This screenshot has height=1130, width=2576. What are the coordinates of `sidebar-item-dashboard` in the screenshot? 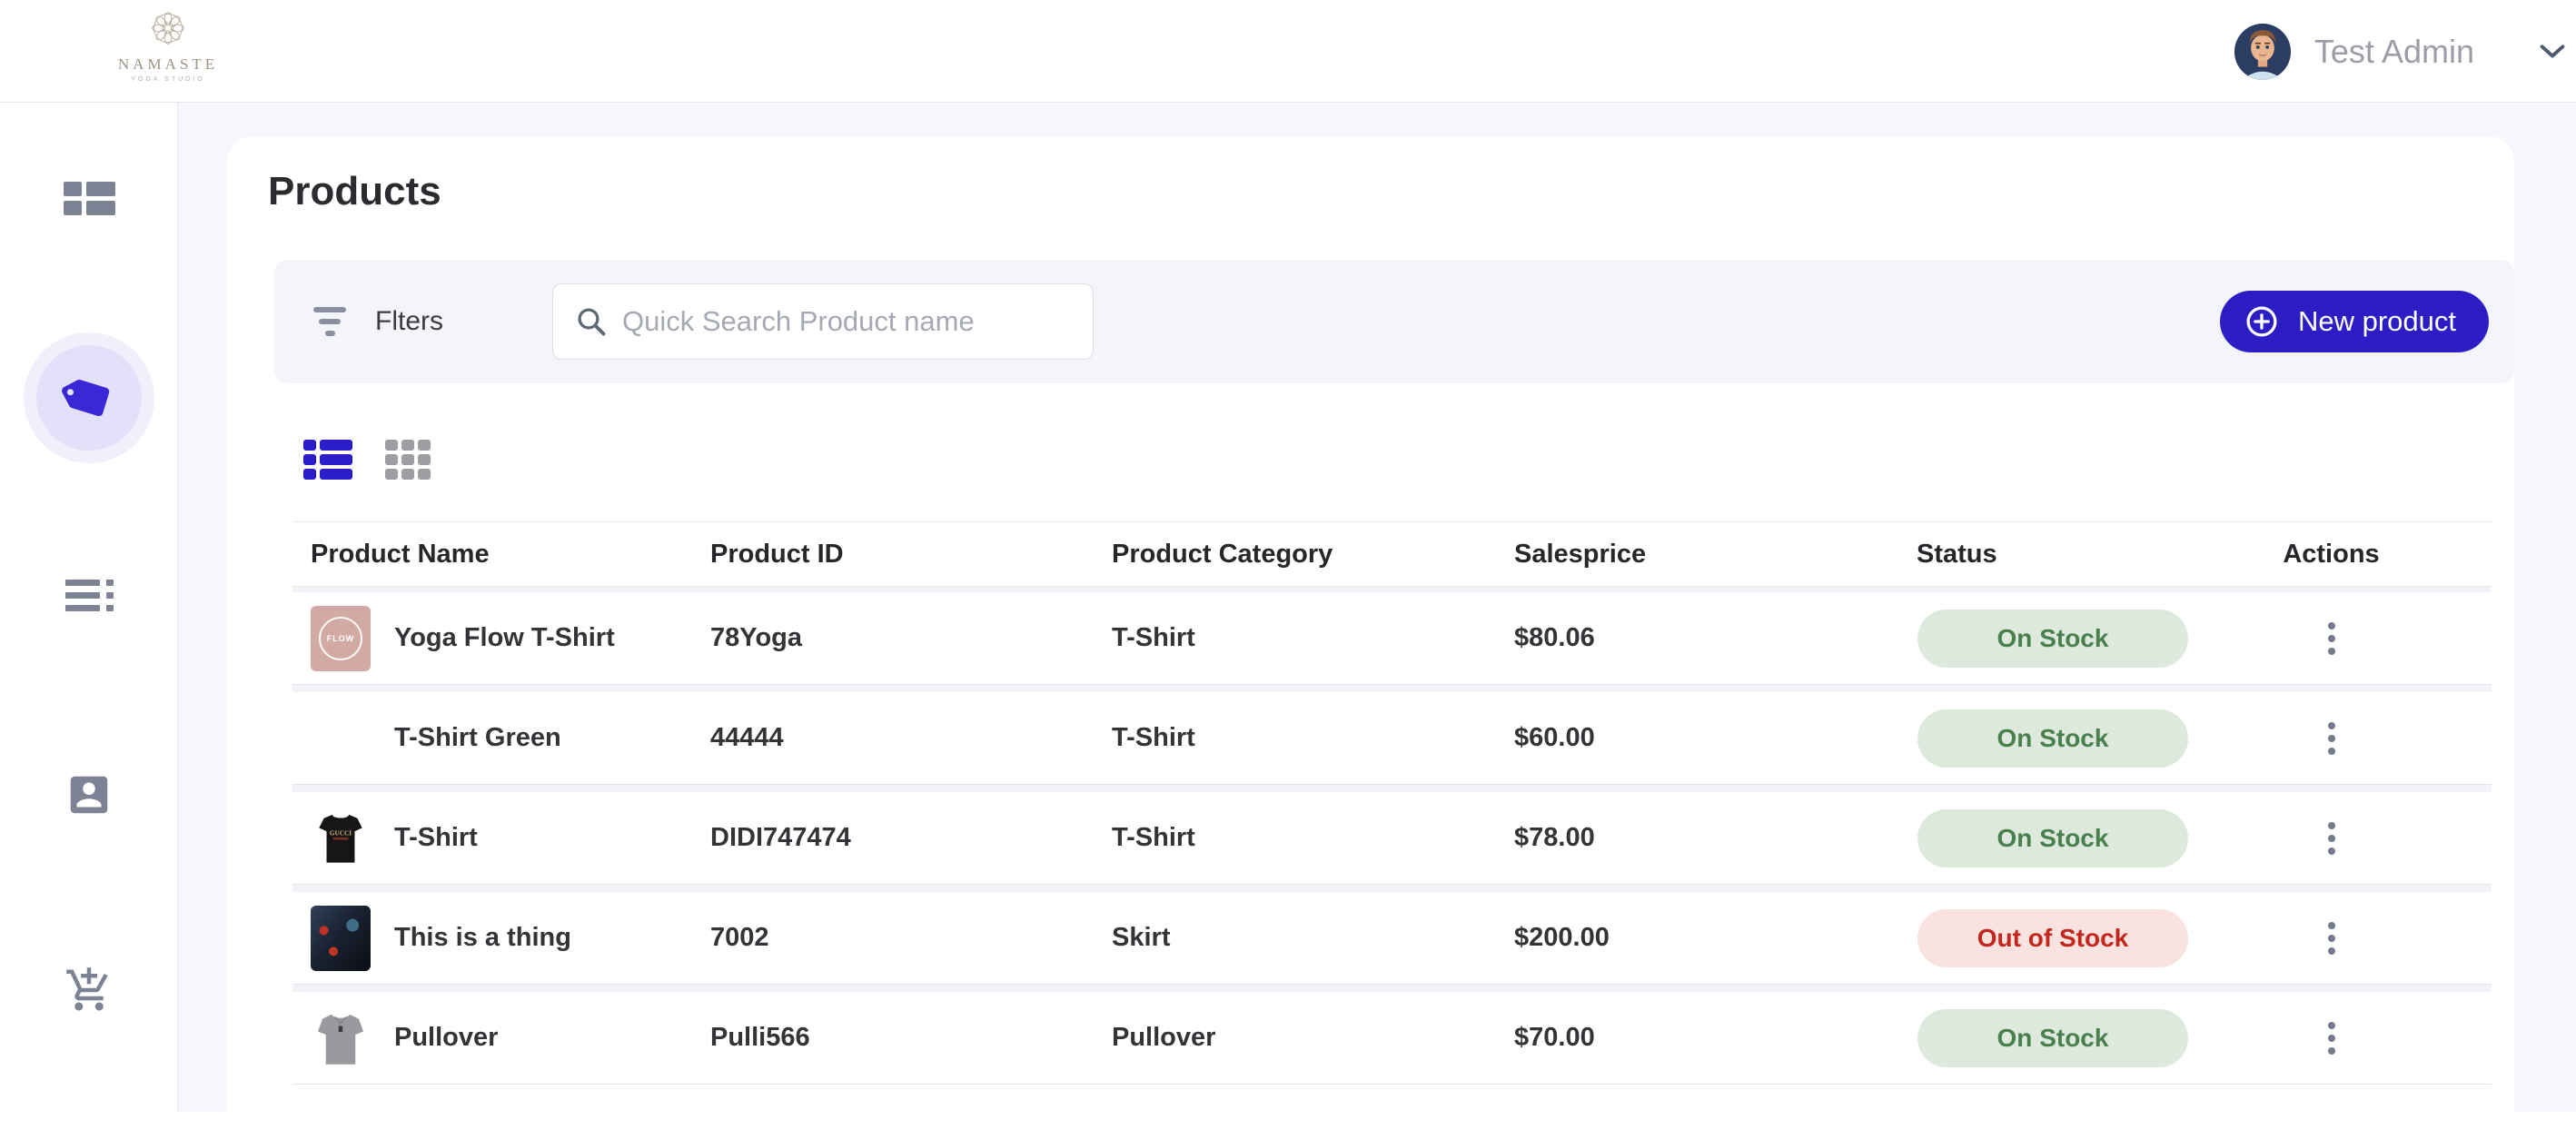 It's located at (89, 198).